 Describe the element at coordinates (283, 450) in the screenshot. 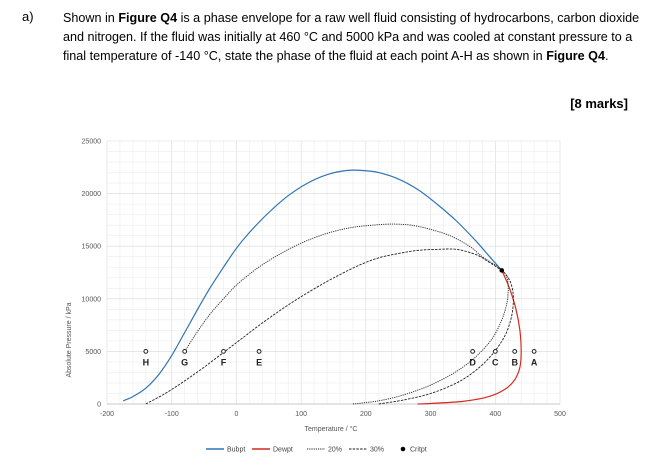

I see `legend-label: Dewpt` at that location.